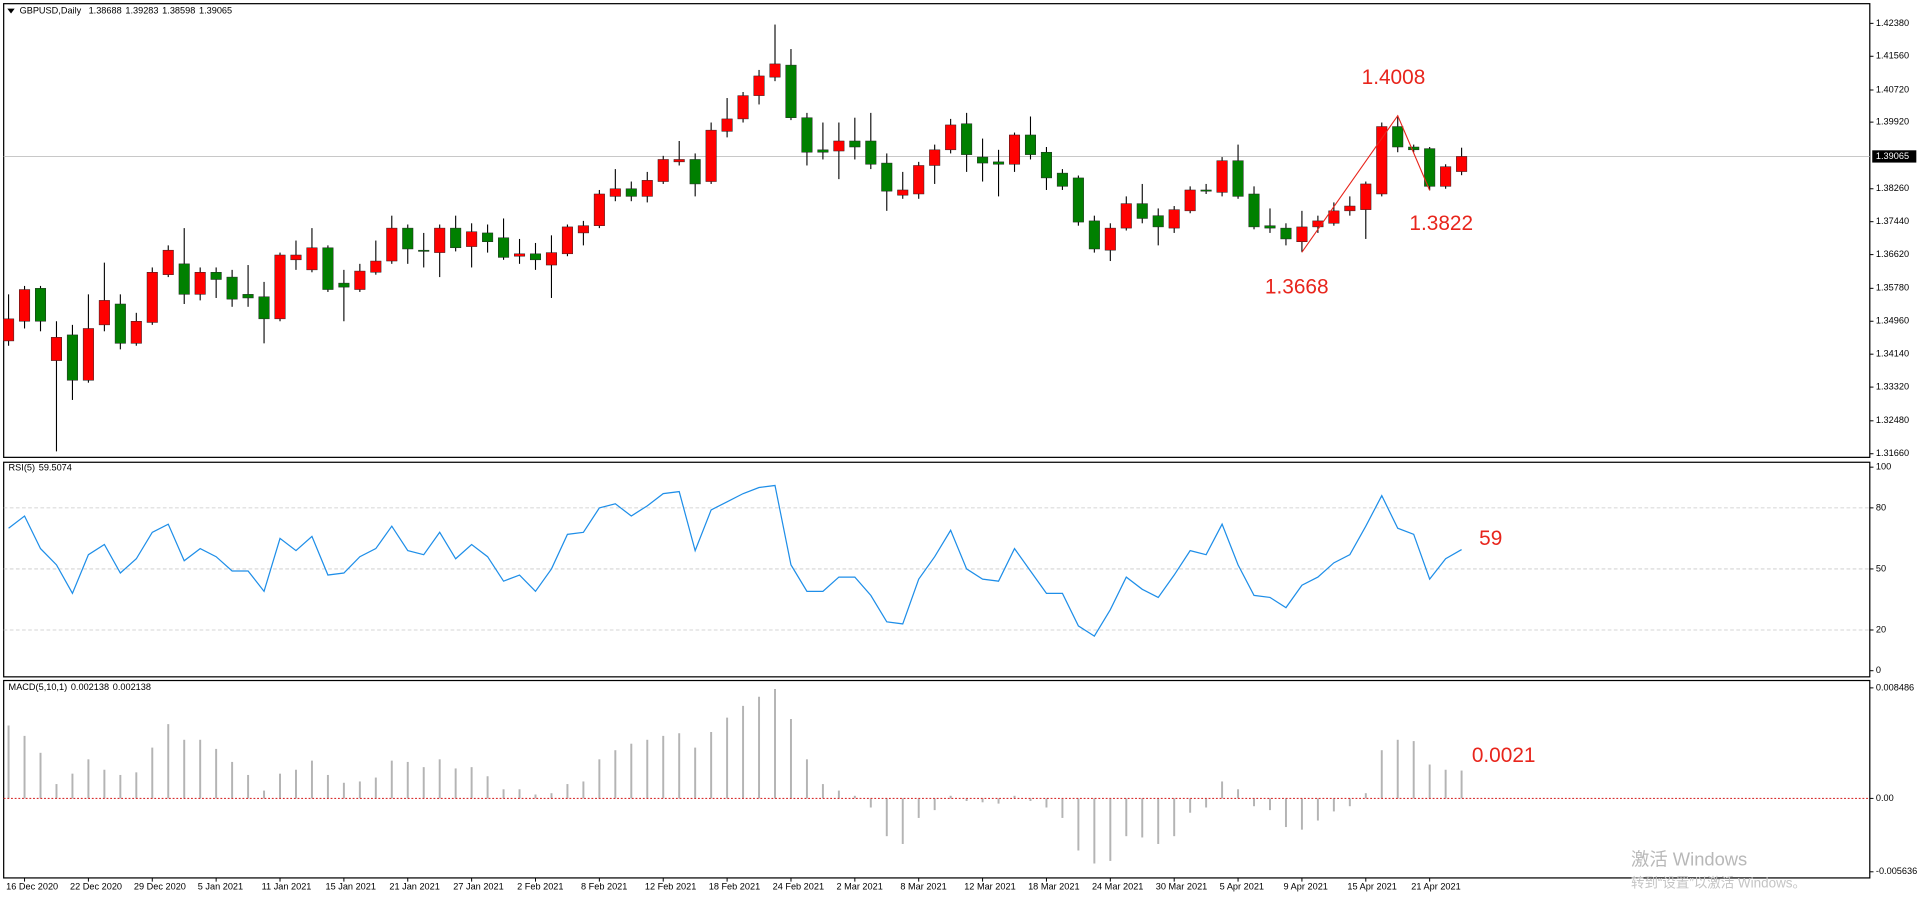  What do you see at coordinates (51, 11) in the screenshot?
I see `symbol: GBPUSD,Daily` at bounding box center [51, 11].